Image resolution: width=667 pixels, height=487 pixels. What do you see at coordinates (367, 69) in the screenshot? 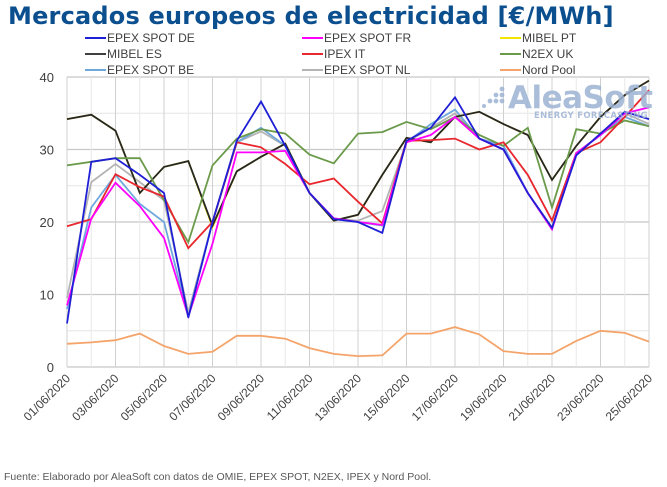
I see `legend-label: EPEX SPOT NL` at bounding box center [367, 69].